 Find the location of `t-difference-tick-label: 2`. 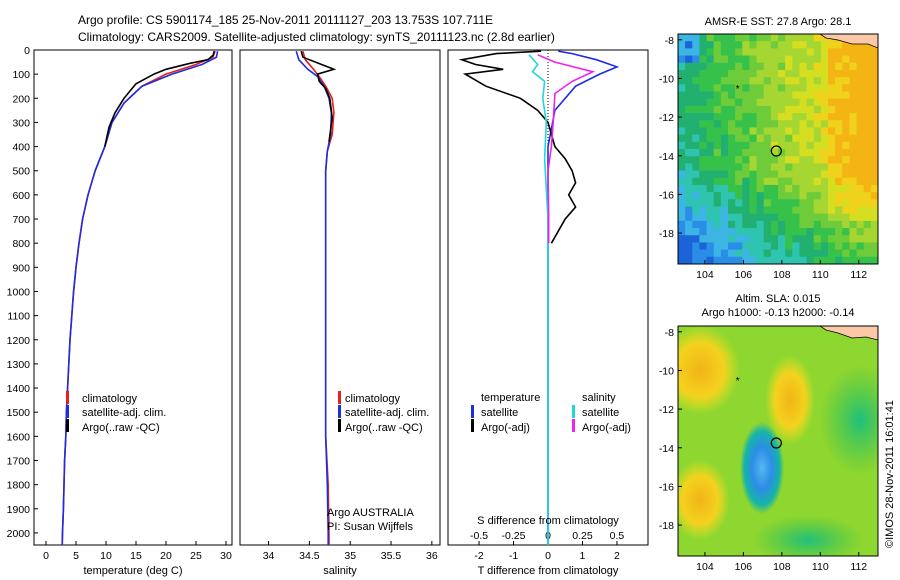

t-difference-tick-label: 2 is located at coordinates (617, 556).